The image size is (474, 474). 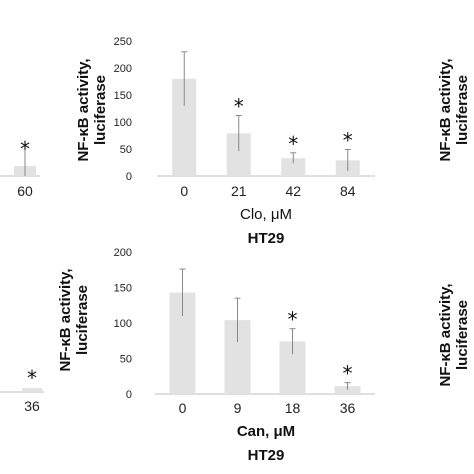 What do you see at coordinates (267, 408) in the screenshot?
I see `chart-can-xticks: 0 9 18 36` at bounding box center [267, 408].